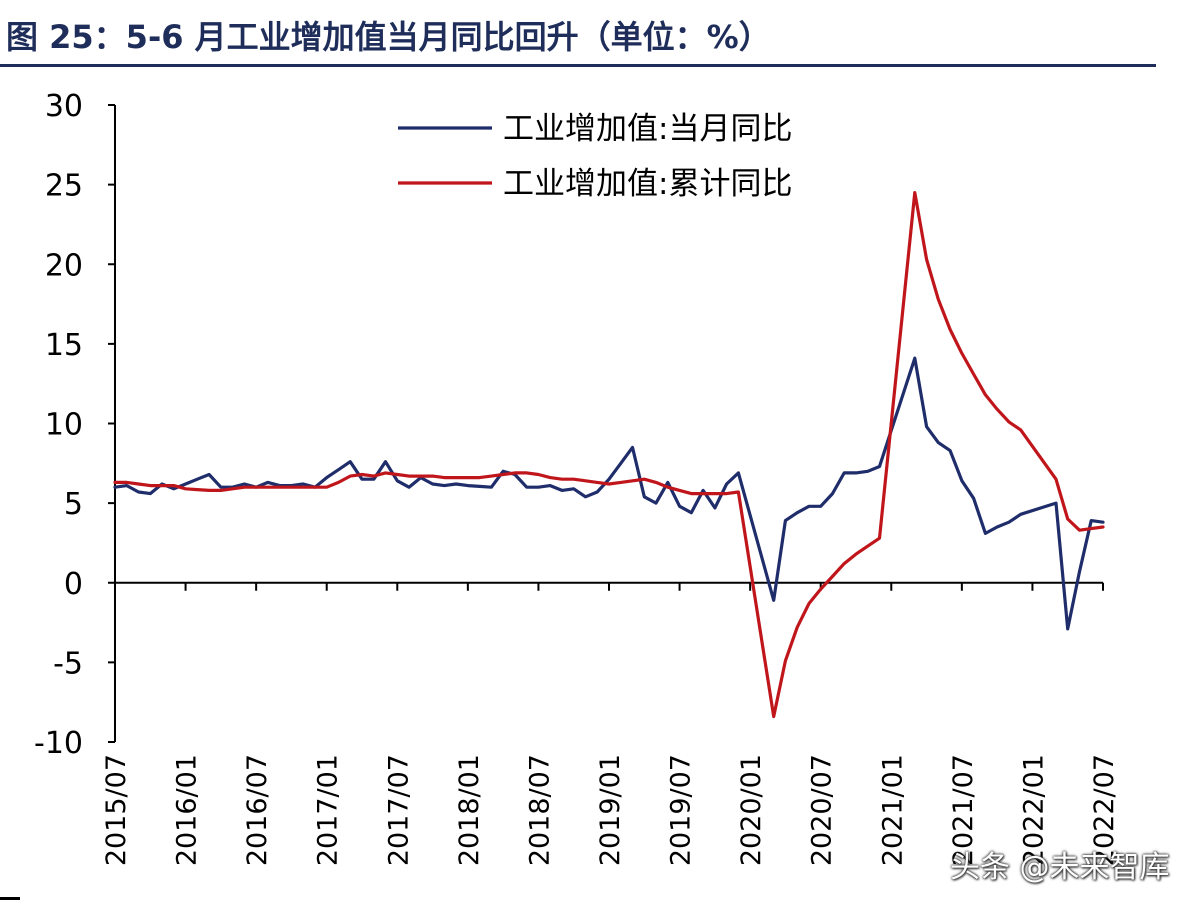  I want to click on x-tick-label: 2019/01, so click(610, 810).